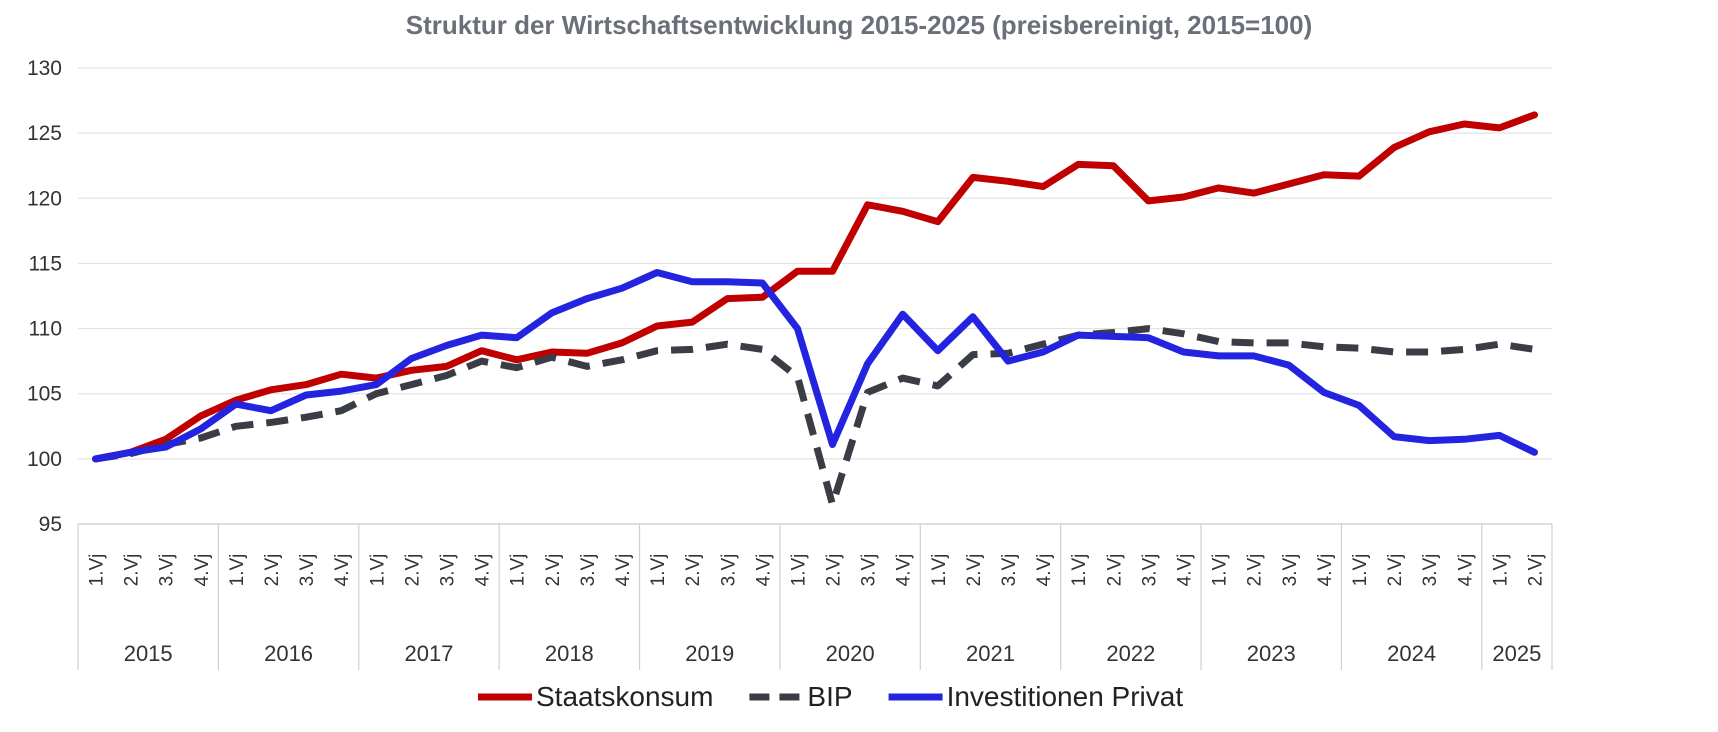 The height and width of the screenshot is (732, 1718). What do you see at coordinates (44, 459) in the screenshot?
I see `y-tick-label: 100` at bounding box center [44, 459].